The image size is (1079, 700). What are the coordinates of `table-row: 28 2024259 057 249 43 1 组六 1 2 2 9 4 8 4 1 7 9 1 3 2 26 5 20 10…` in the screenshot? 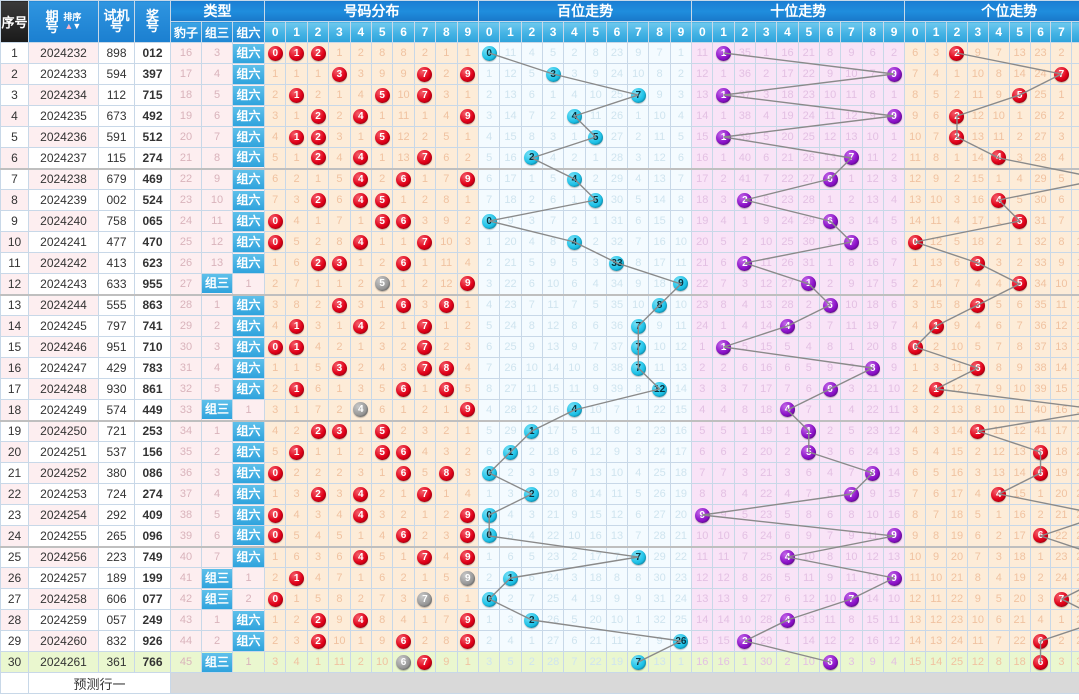 It's located at (539, 620).